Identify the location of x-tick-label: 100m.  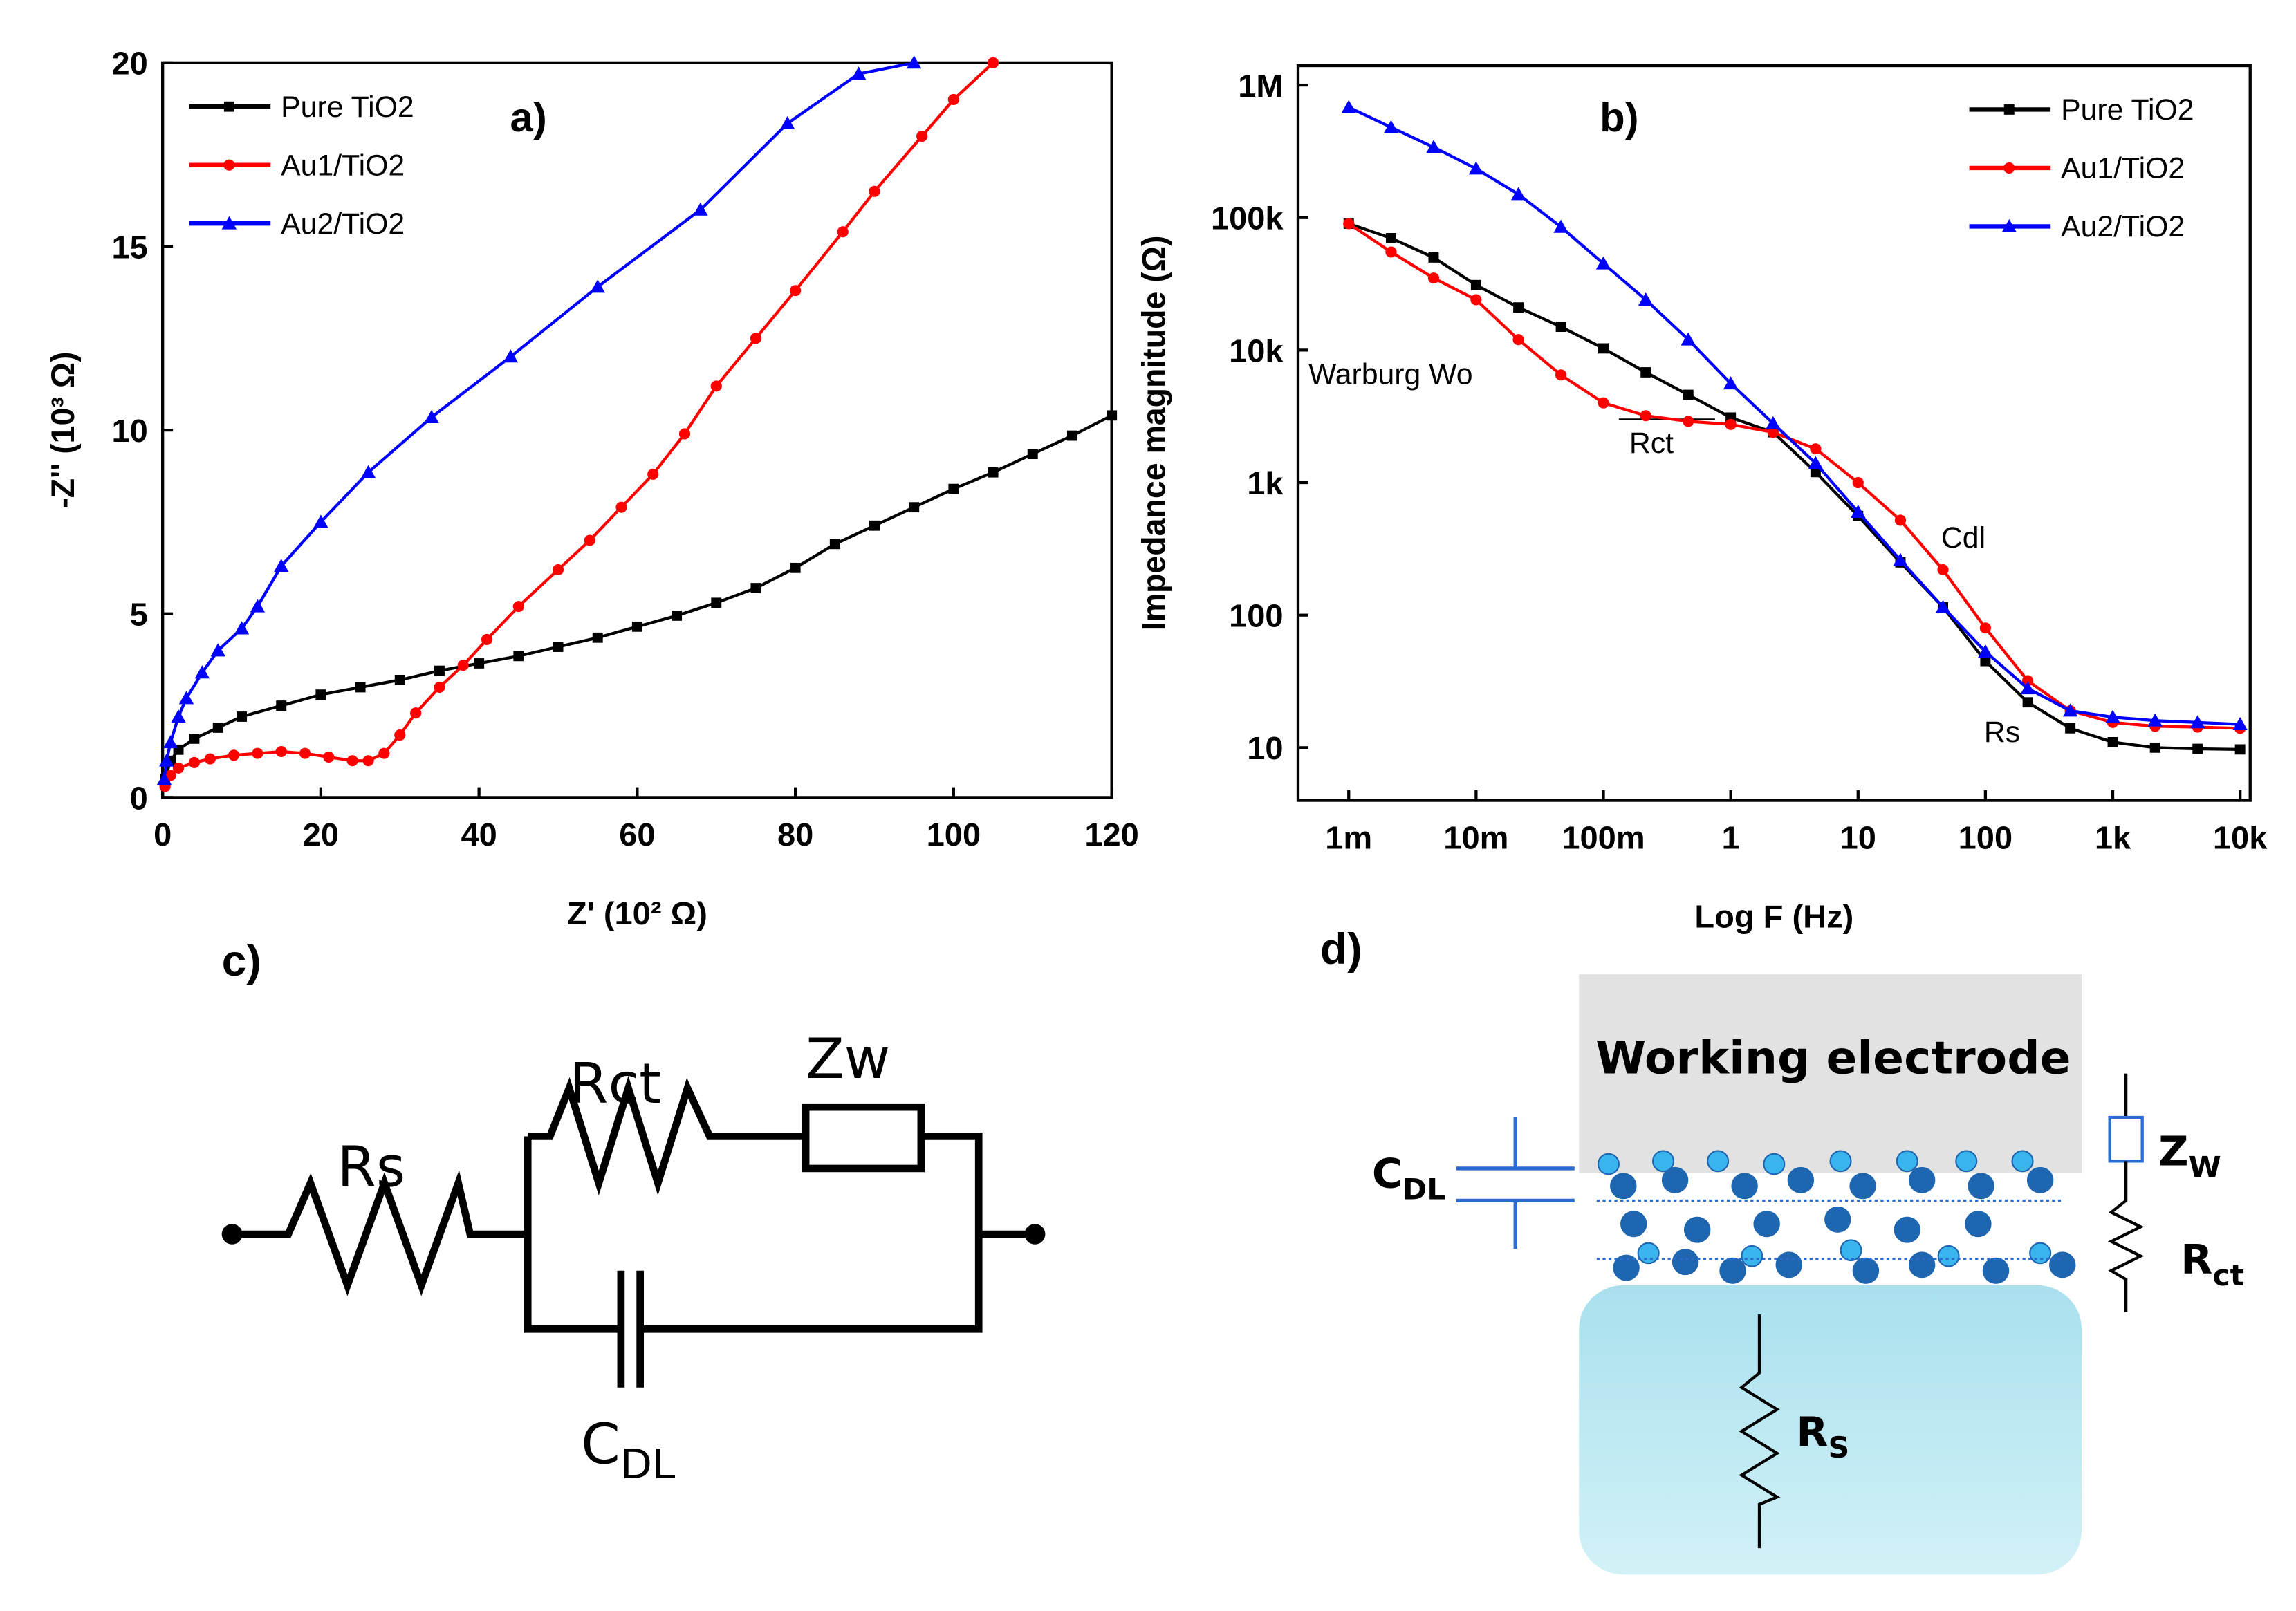
(1603, 838).